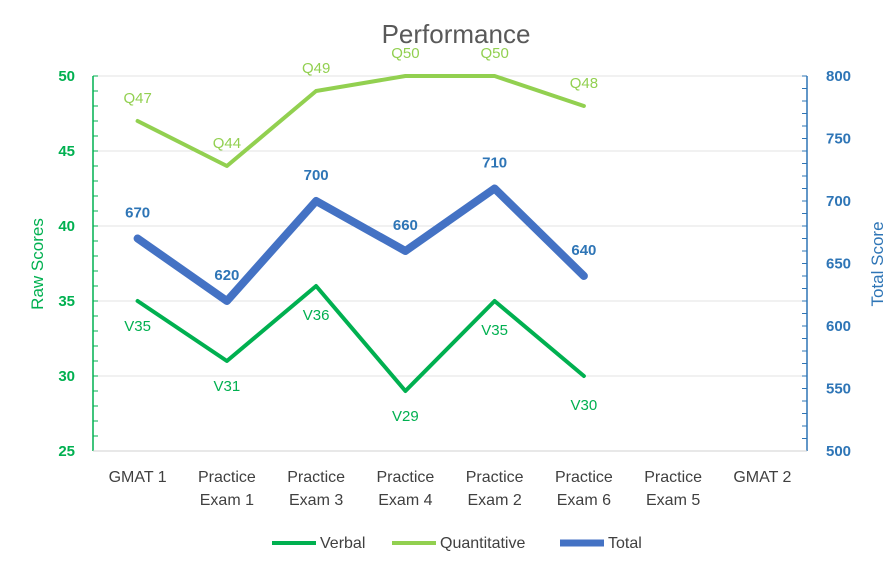 The height and width of the screenshot is (572, 890). I want to click on left-axis-tick-label: 40, so click(66, 226).